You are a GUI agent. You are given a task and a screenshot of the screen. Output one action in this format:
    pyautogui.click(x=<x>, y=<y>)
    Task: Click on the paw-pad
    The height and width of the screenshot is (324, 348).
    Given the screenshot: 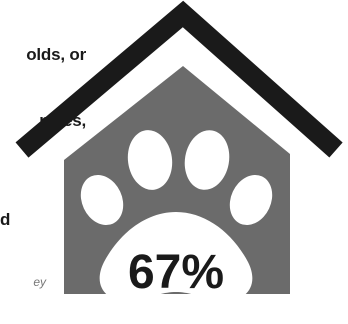 What is the action you would take?
    pyautogui.click(x=176, y=257)
    